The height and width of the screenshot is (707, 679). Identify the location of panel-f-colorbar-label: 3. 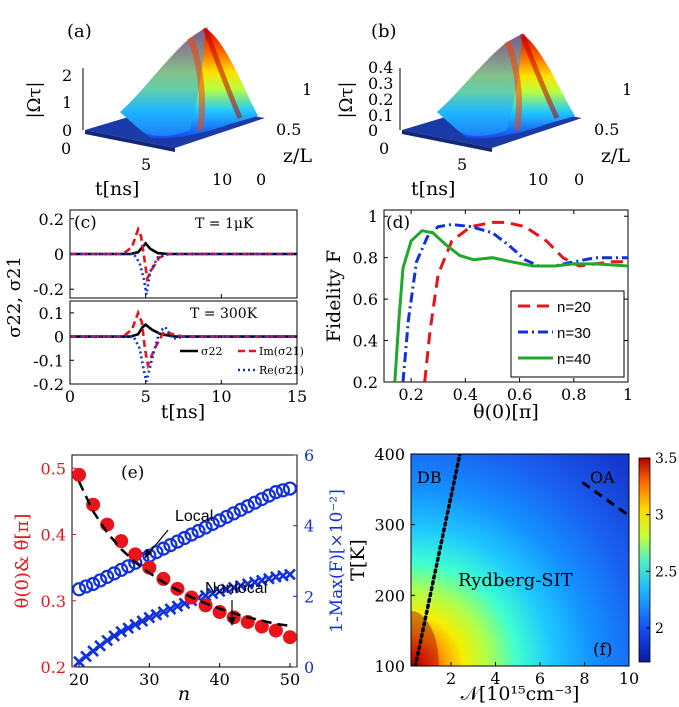
(659, 516).